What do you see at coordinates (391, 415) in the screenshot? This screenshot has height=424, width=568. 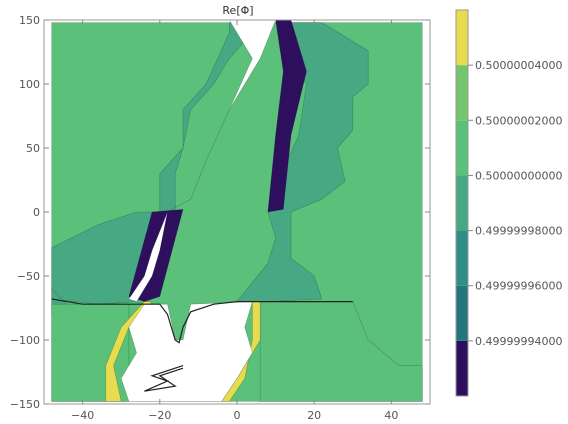 I see `x-tick-label: 40` at bounding box center [391, 415].